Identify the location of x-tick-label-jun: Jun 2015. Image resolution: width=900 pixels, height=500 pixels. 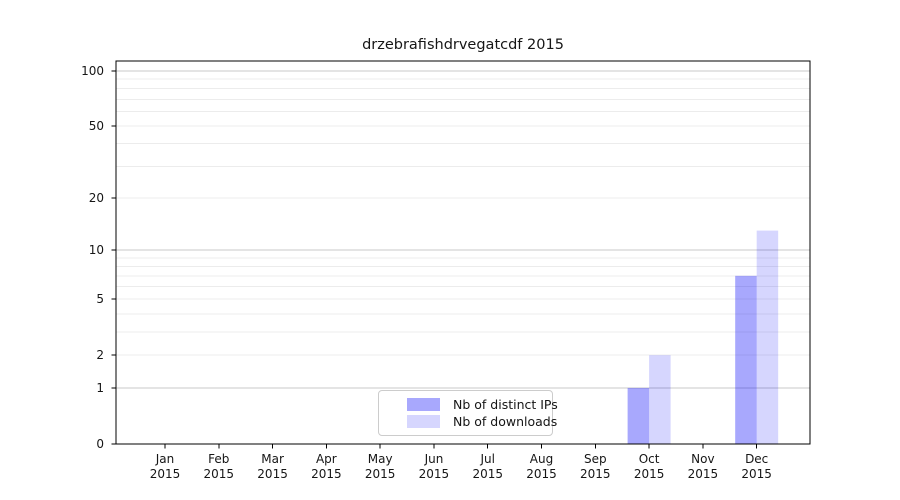
(434, 467).